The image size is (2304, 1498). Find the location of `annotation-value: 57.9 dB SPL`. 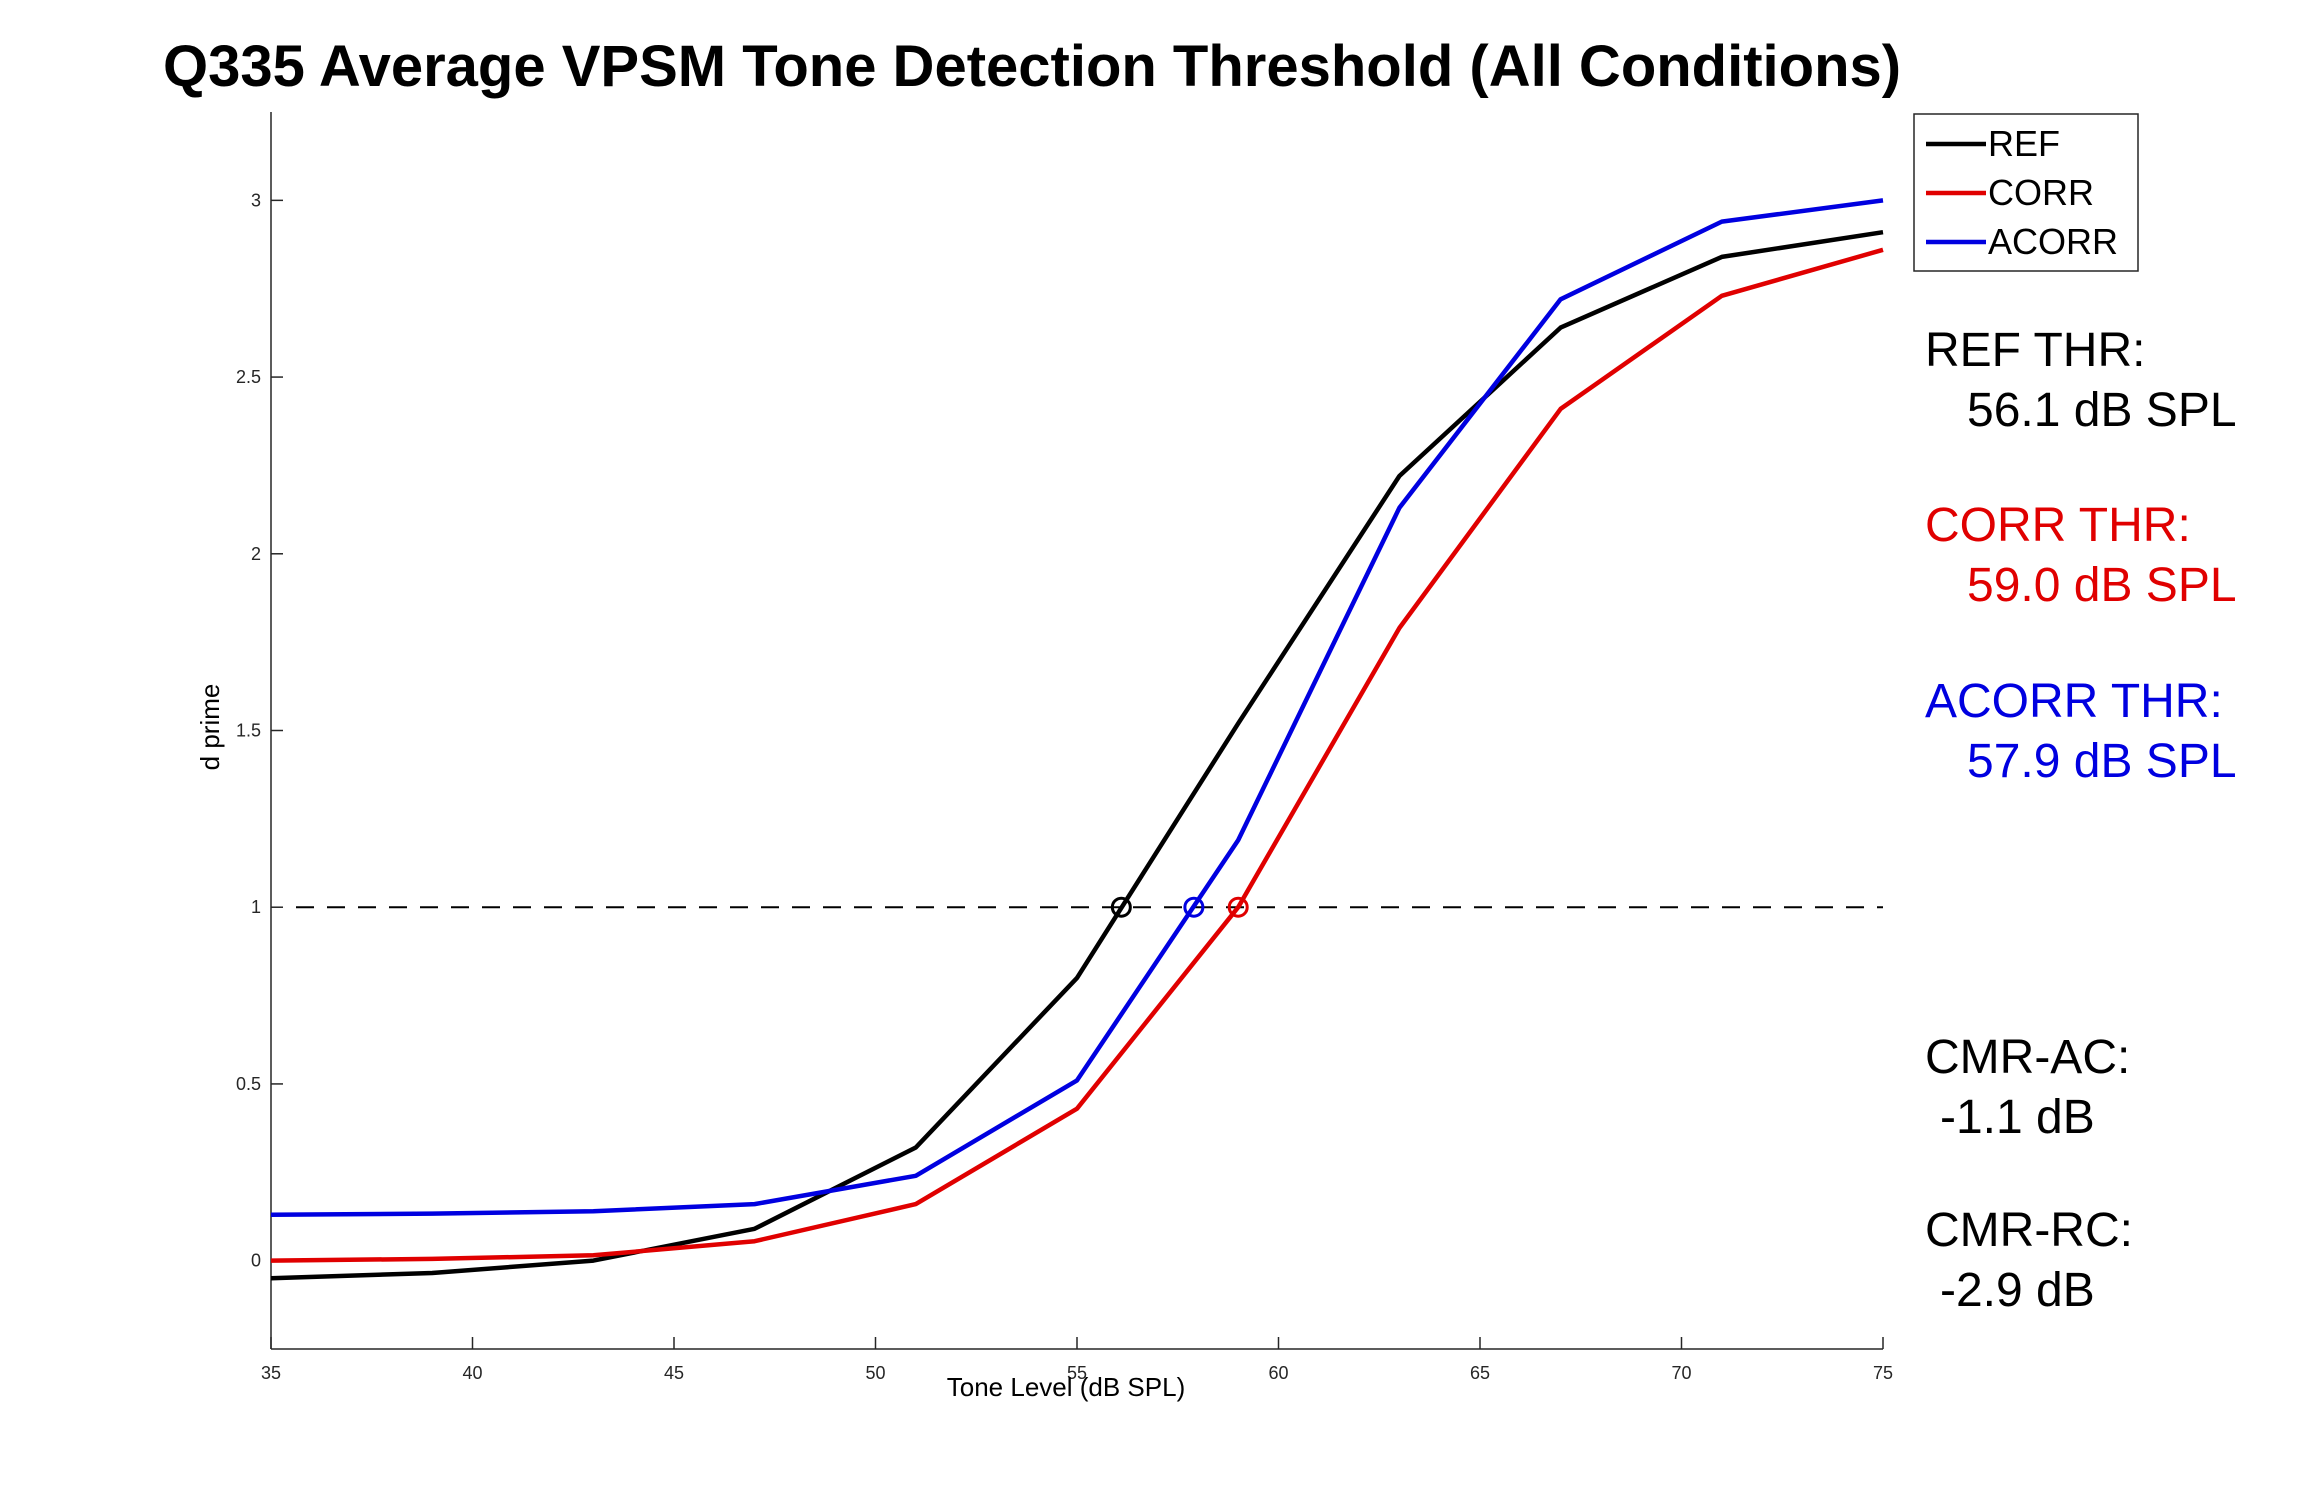

annotation-value: 57.9 dB SPL is located at coordinates (2102, 761).